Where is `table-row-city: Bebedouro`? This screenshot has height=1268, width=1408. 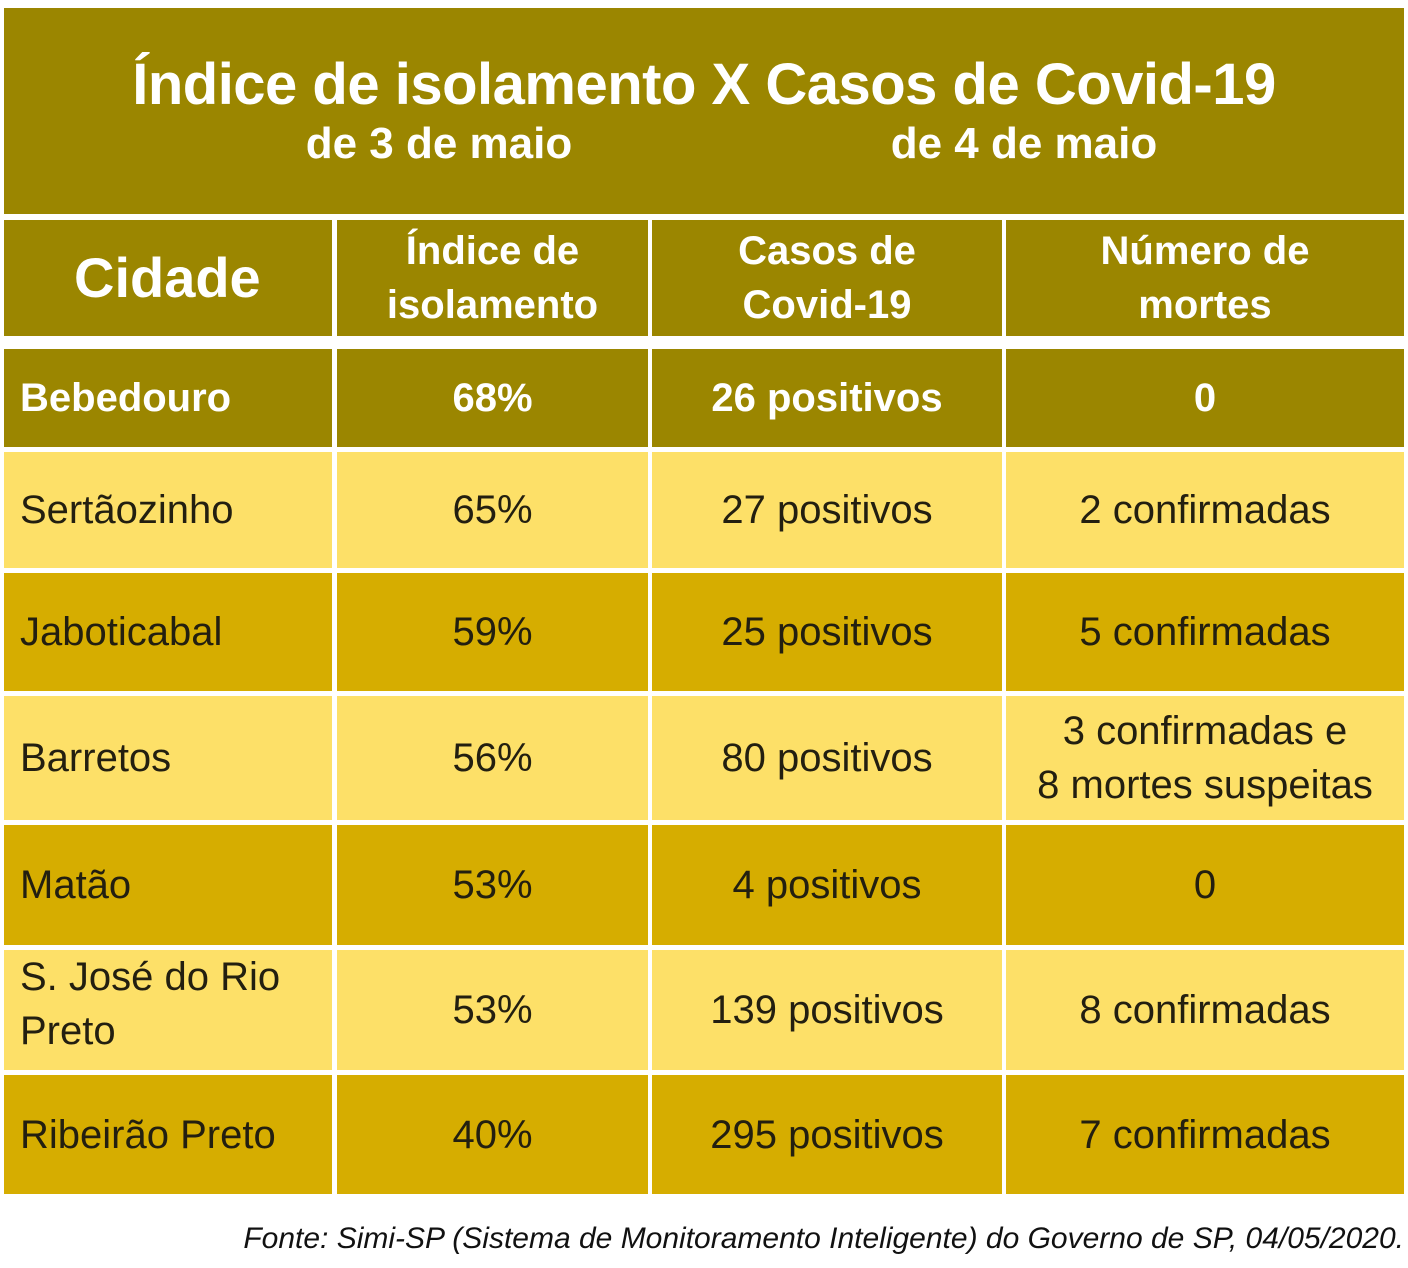
table-row-city: Bebedouro is located at coordinates (168, 398).